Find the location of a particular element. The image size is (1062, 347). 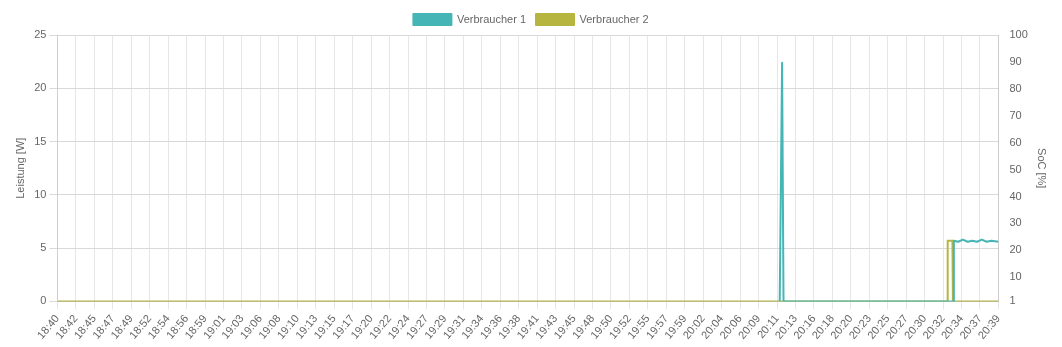

y-tick-label: 25 is located at coordinates (40, 34).